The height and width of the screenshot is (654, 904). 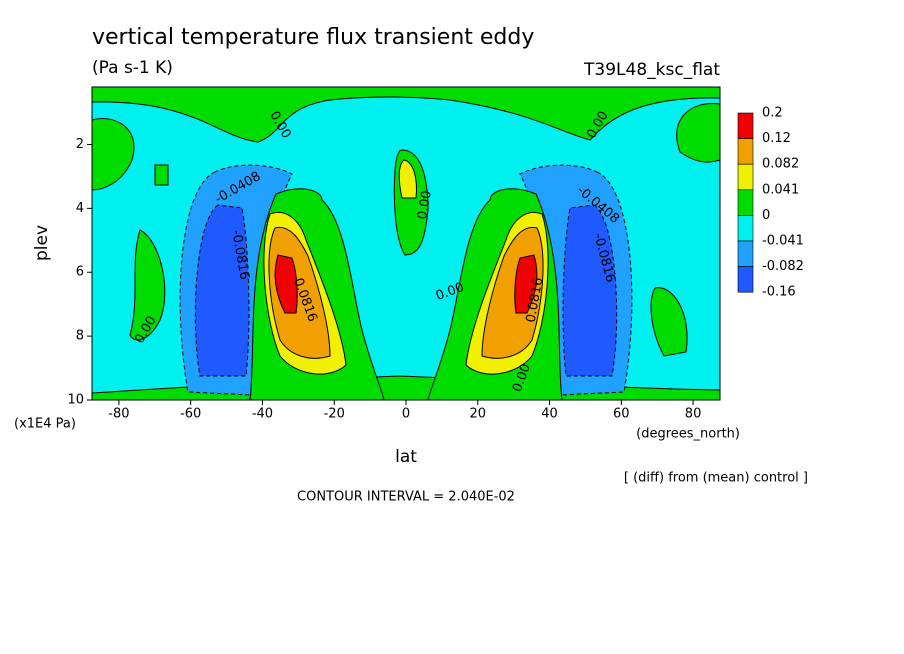 I want to click on colorbar-label: -0.041, so click(x=783, y=241).